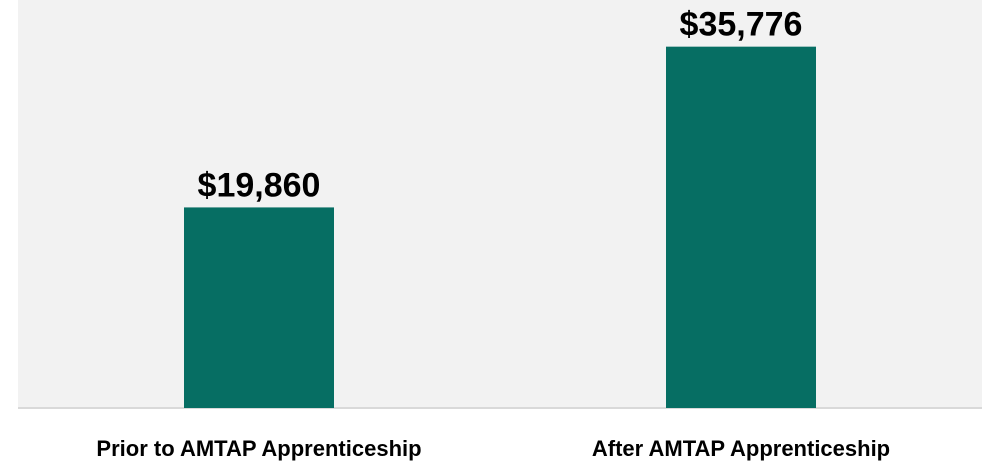  What do you see at coordinates (258, 448) in the screenshot?
I see `x-tick-label: Prior to AMTAP Apprenticeship` at bounding box center [258, 448].